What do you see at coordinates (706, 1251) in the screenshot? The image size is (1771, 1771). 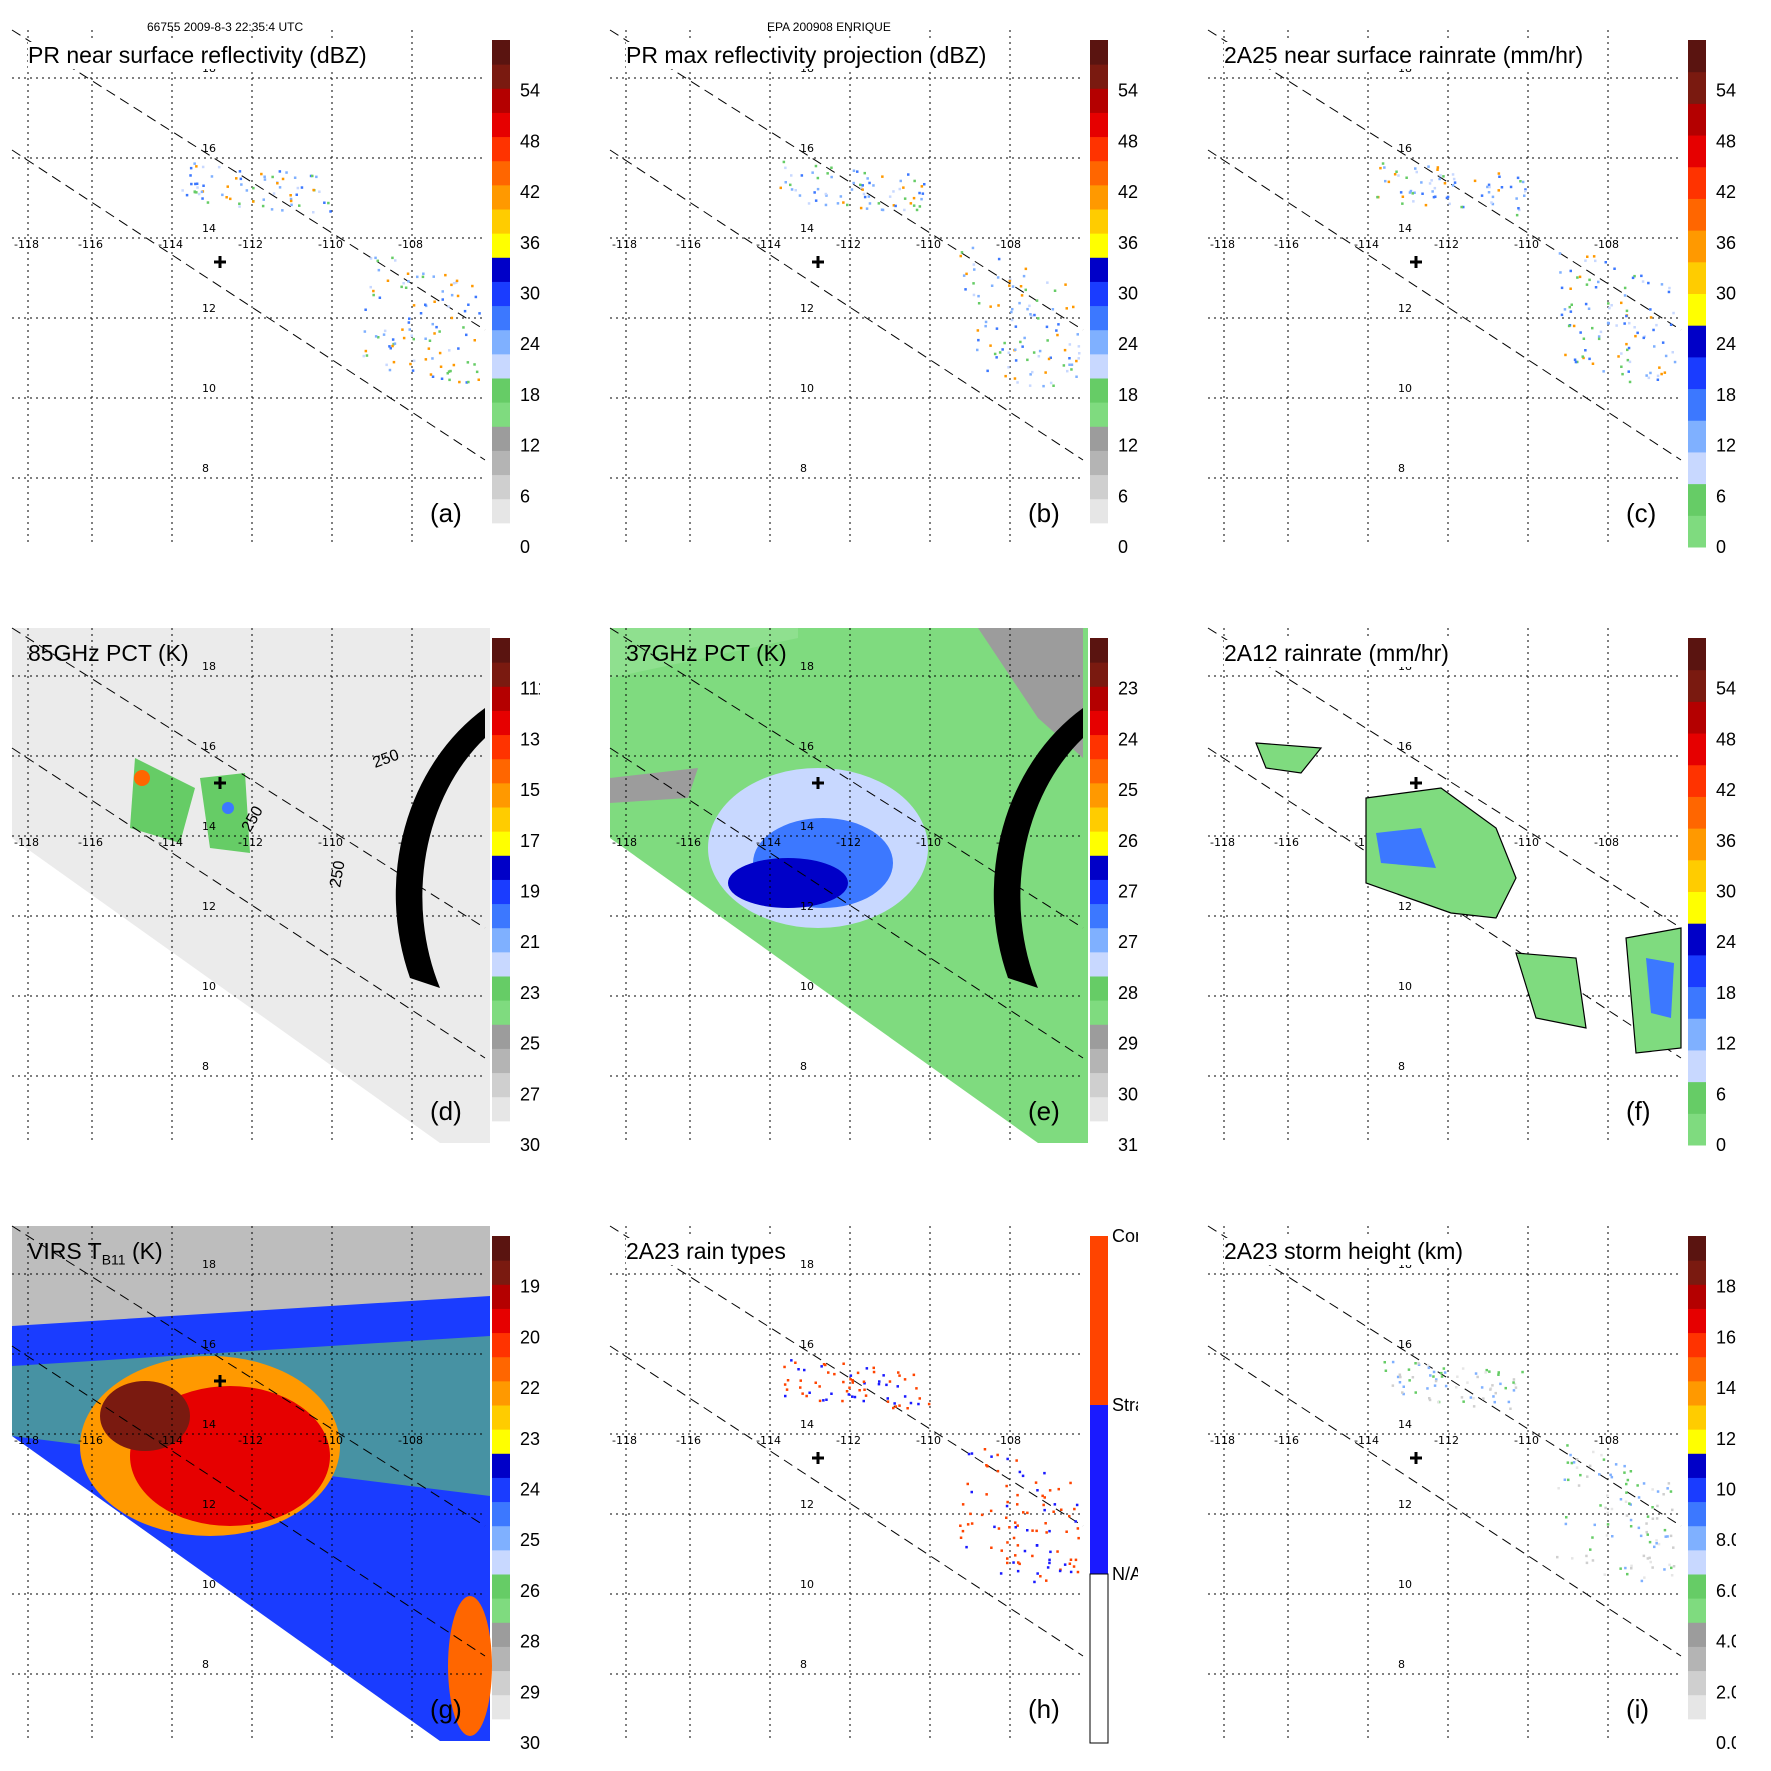 I see `panel-title: 2A23 rain types` at bounding box center [706, 1251].